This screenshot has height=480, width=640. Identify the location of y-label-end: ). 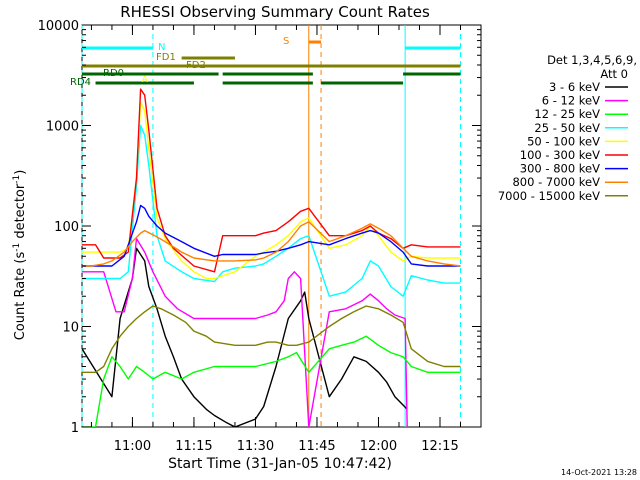
(20, 172).